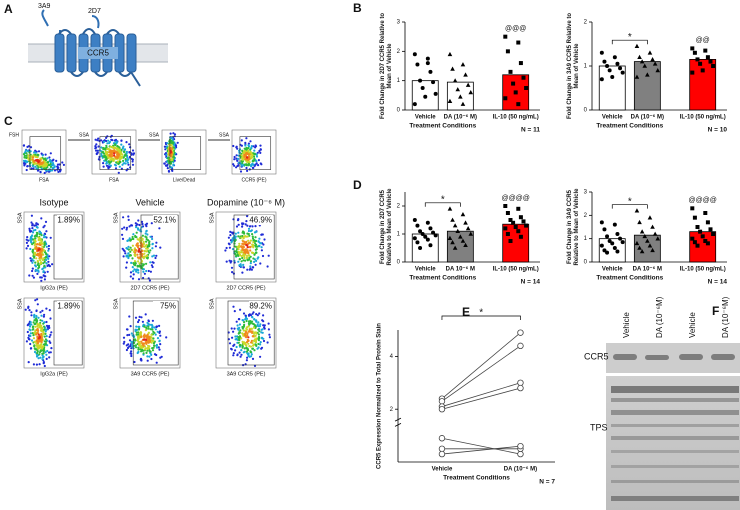 The height and width of the screenshot is (510, 740). What do you see at coordinates (14, 135) in the screenshot?
I see `gating-y-label: FSH` at bounding box center [14, 135].